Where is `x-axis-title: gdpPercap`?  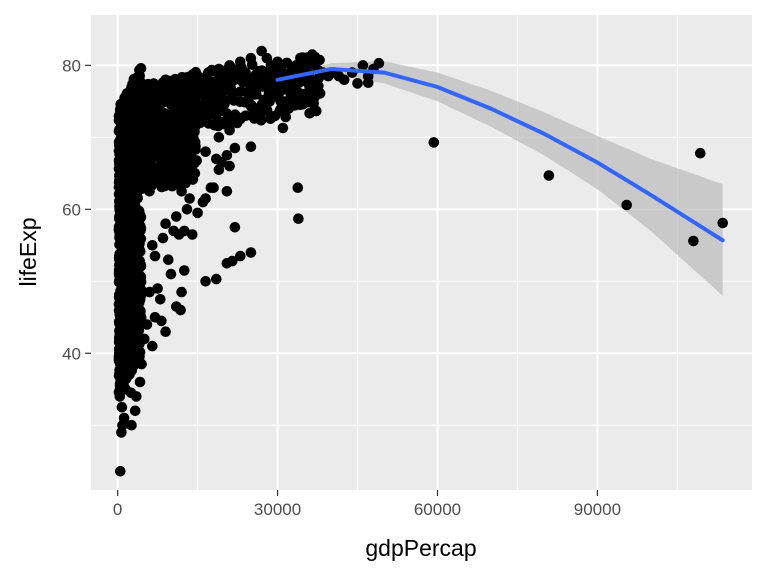 x-axis-title: gdpPercap is located at coordinates (420, 548).